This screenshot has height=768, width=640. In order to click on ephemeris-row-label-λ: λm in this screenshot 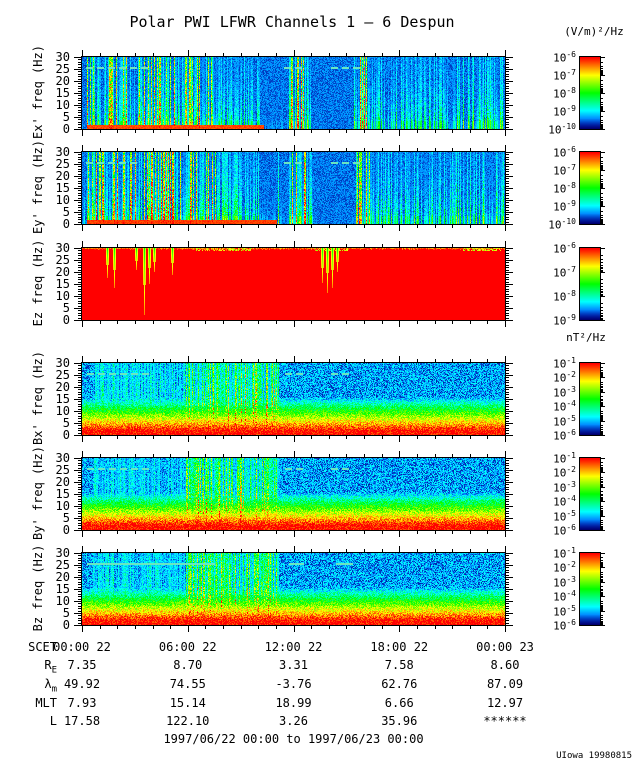, I will do `click(50, 686)`.